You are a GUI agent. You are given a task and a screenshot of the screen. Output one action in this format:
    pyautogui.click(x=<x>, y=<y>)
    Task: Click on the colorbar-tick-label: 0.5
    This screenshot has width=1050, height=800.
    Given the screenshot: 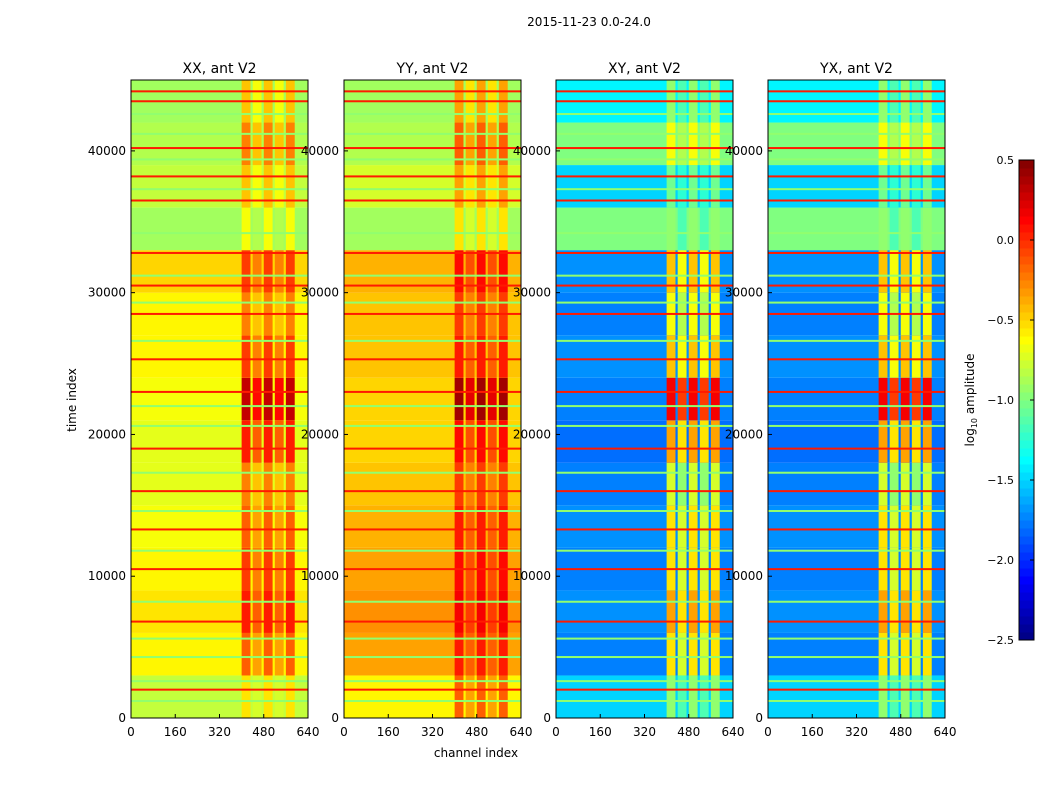 What is the action you would take?
    pyautogui.click(x=1006, y=160)
    